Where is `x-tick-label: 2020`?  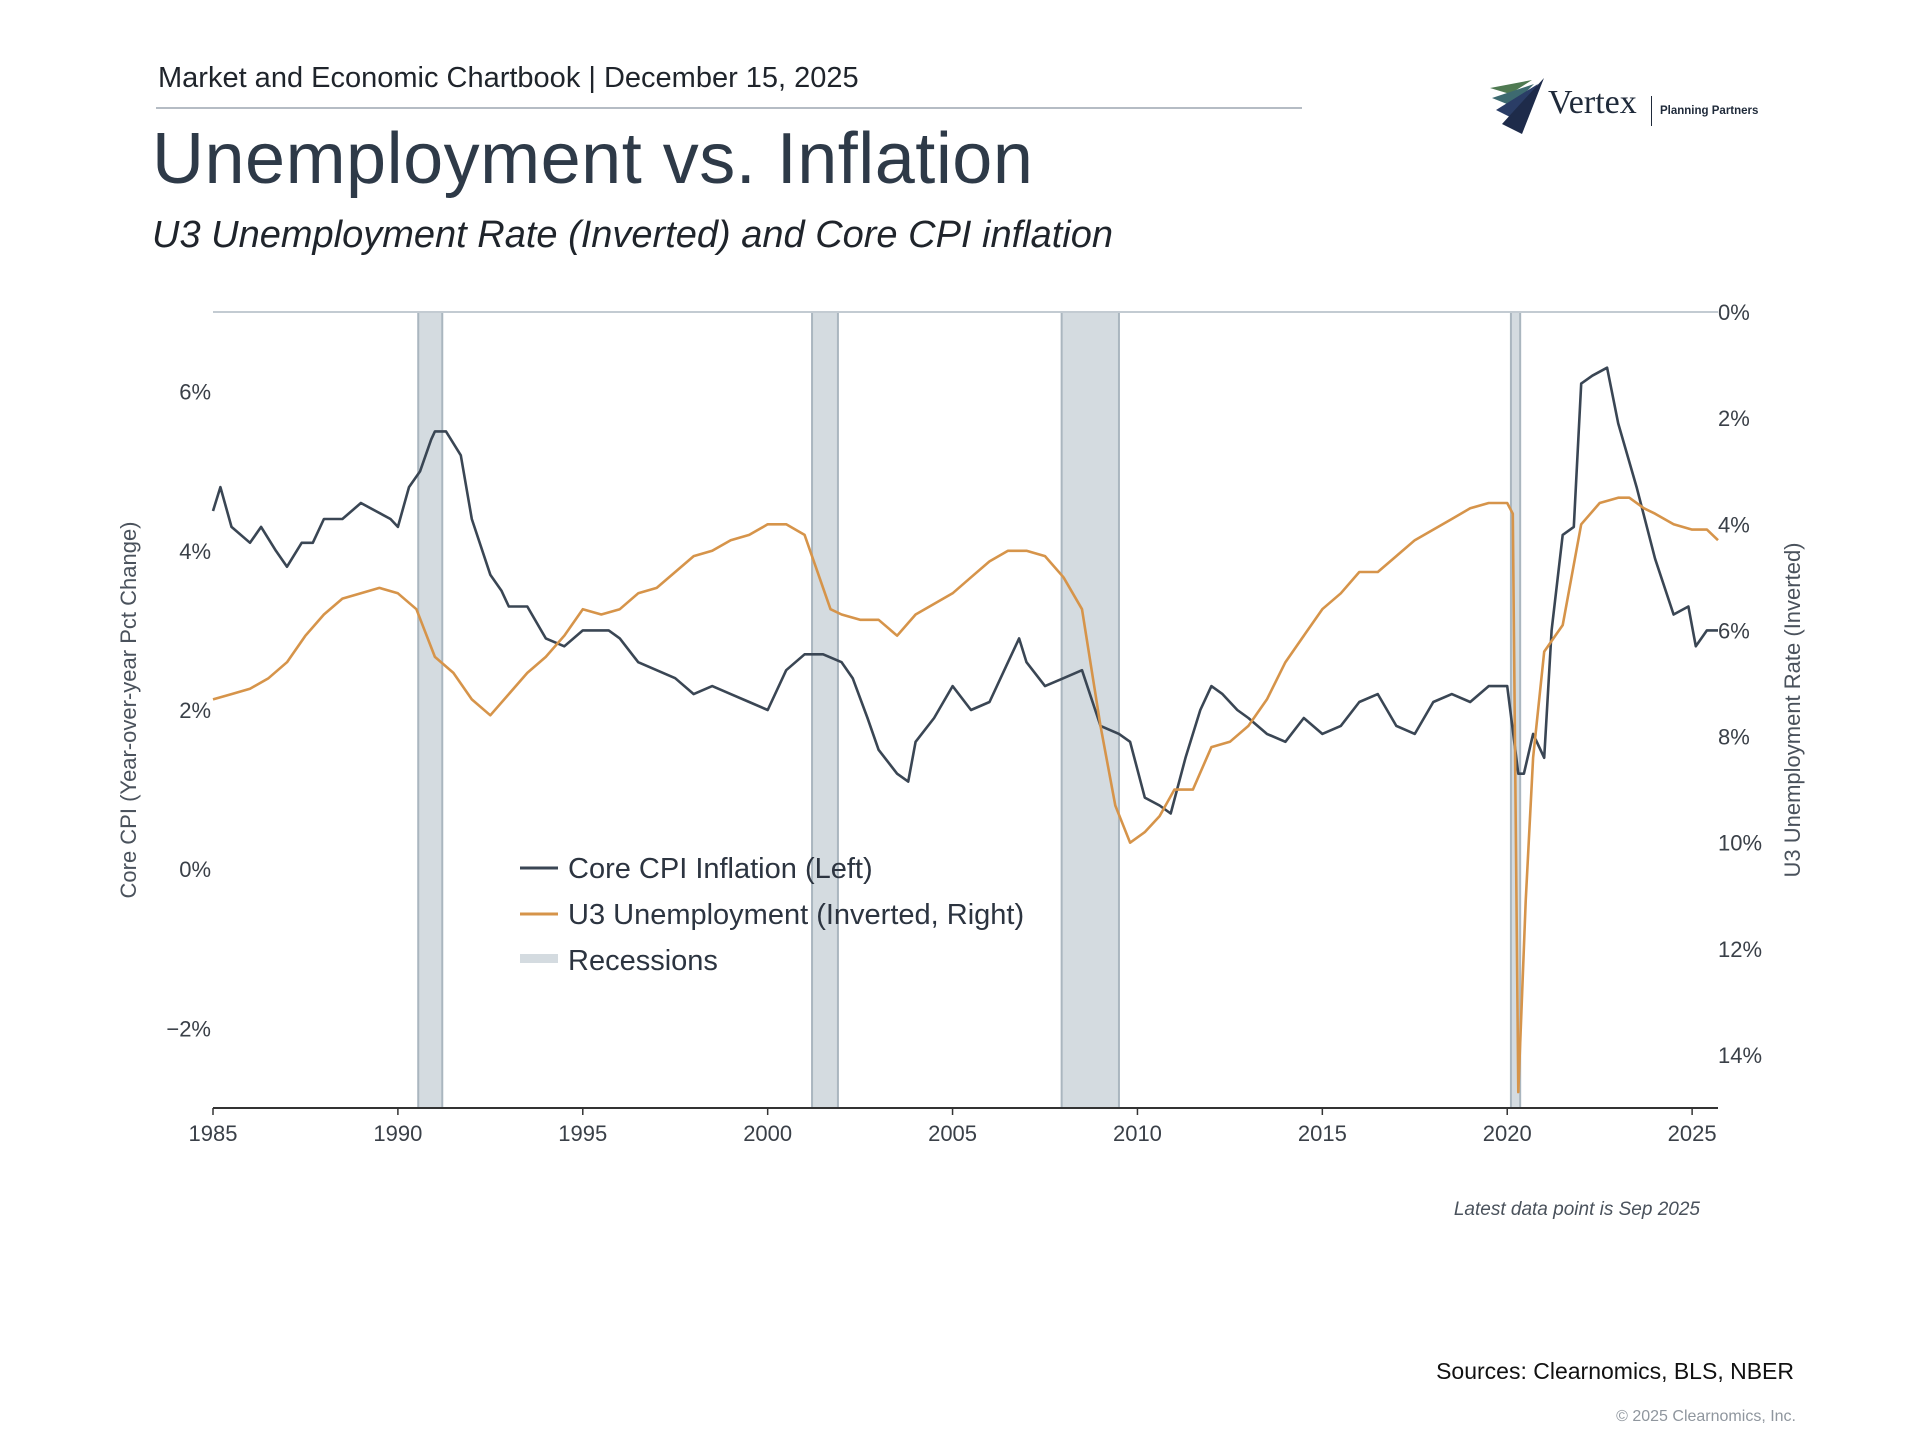
x-tick-label: 2020 is located at coordinates (1507, 1133).